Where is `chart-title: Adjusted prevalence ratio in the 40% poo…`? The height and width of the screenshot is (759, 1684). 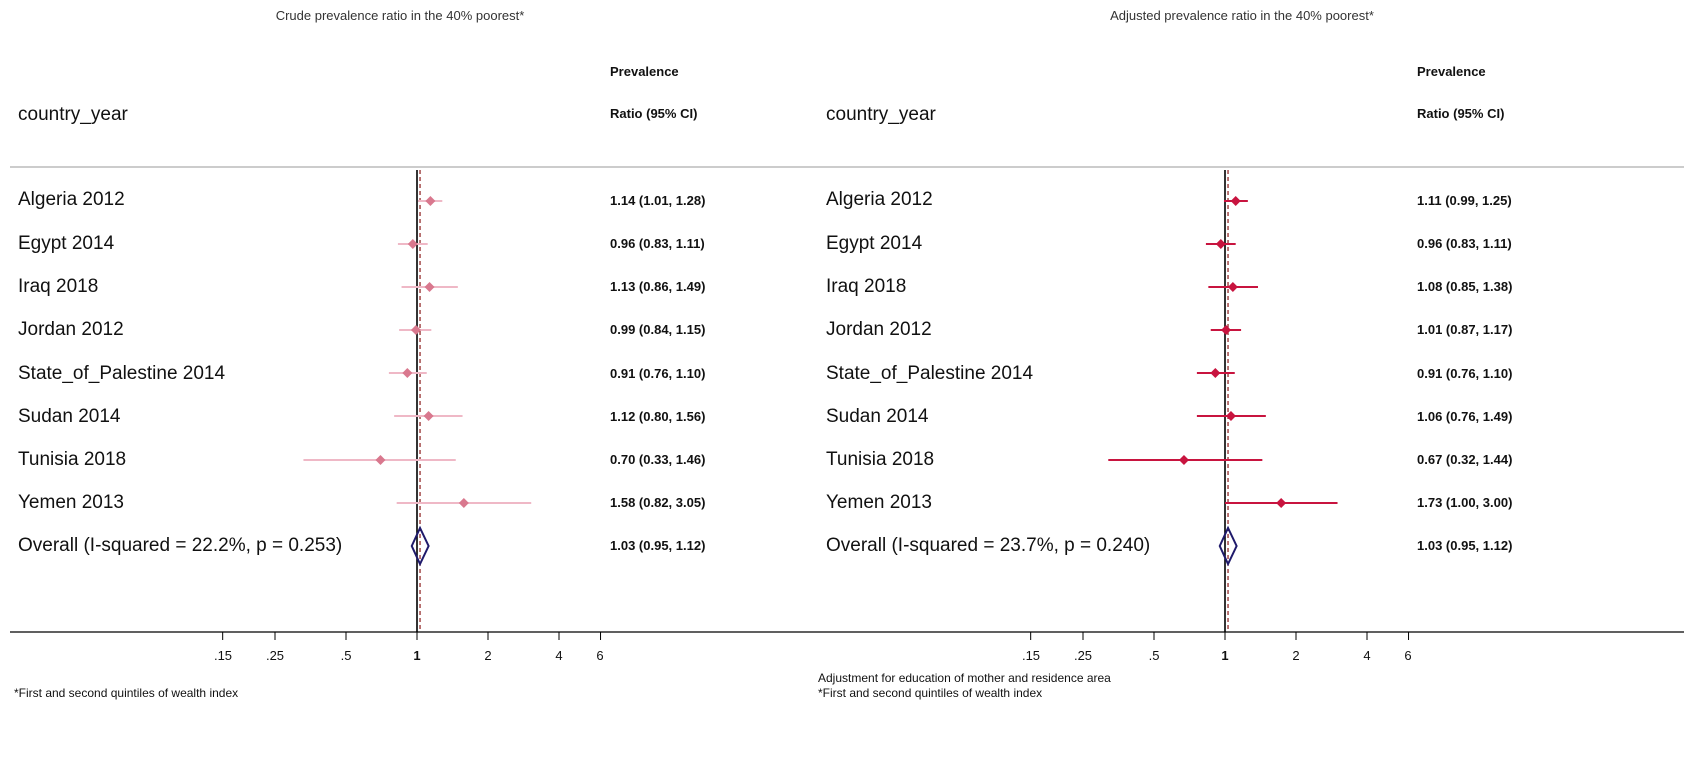
chart-title: Adjusted prevalence ratio in the 40% poo… is located at coordinates (1242, 15).